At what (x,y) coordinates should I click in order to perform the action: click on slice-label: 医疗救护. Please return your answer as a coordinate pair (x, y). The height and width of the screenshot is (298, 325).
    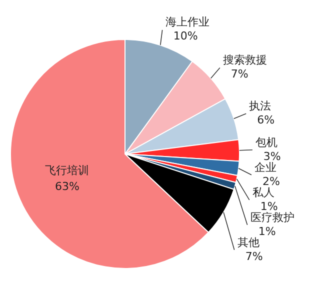
    Looking at the image, I should click on (272, 217).